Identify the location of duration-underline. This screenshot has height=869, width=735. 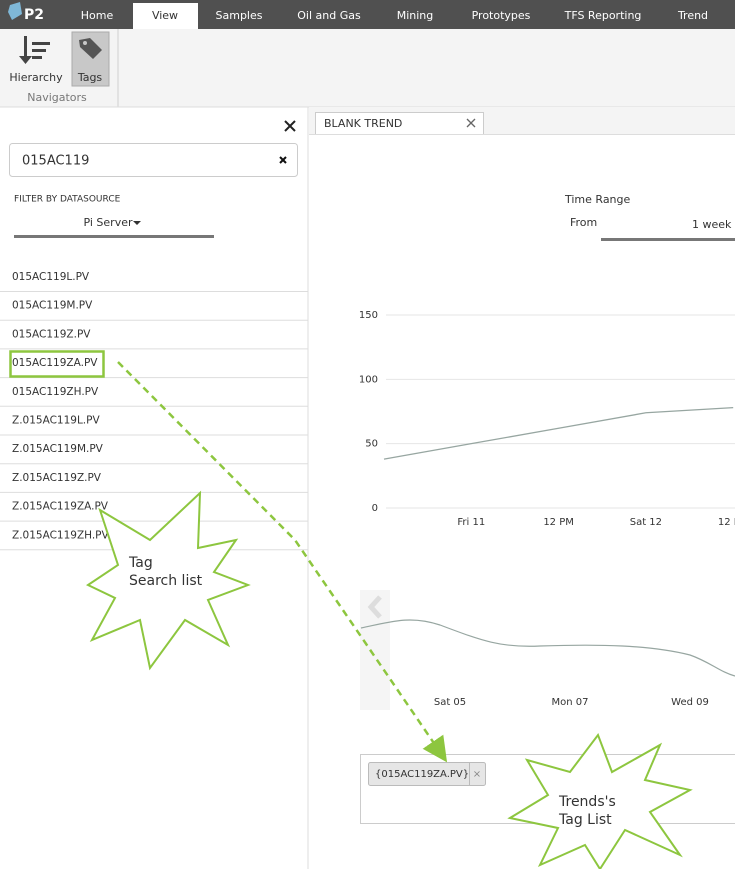
(668, 239).